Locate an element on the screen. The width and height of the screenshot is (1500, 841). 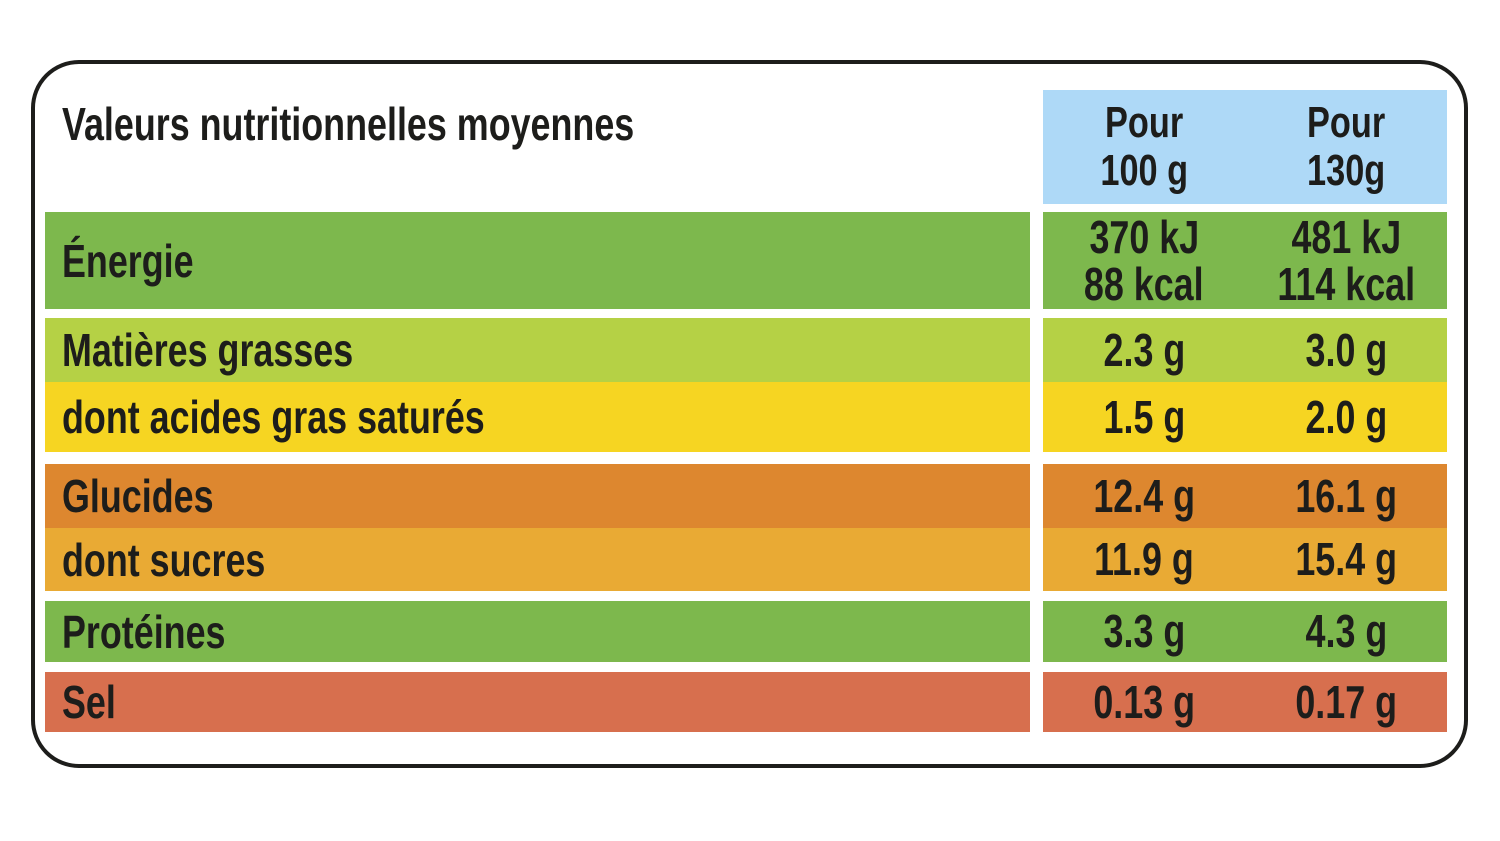
row-values-glucides: 12.4 g 16.1 g is located at coordinates (1245, 496).